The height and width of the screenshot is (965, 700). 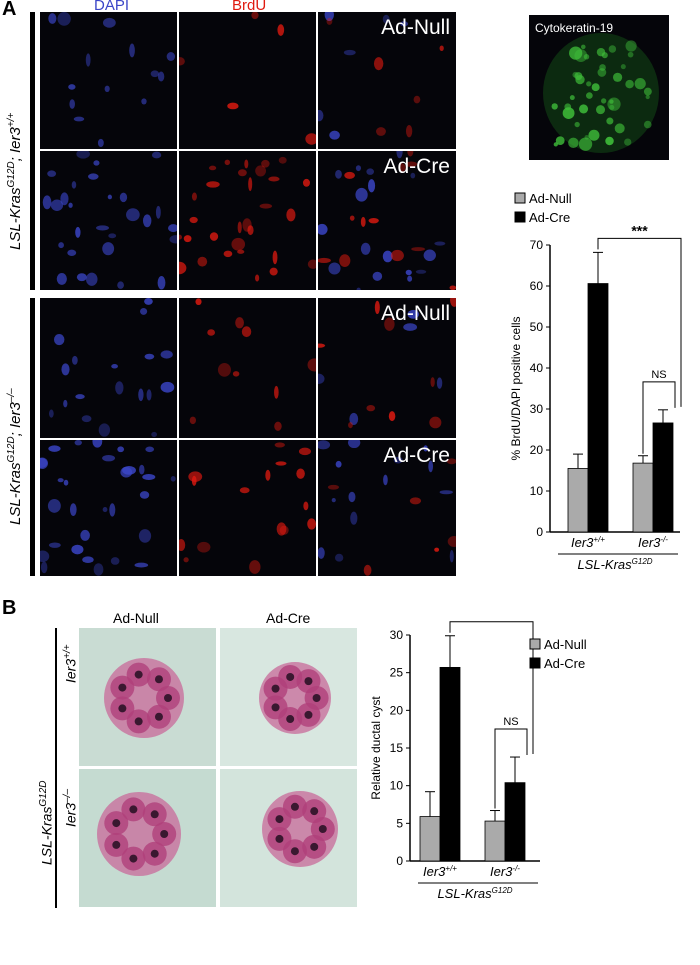 I want to click on genotype-label-top: LSL-KrasG12D; Ier3+/+, so click(x=15, y=181).